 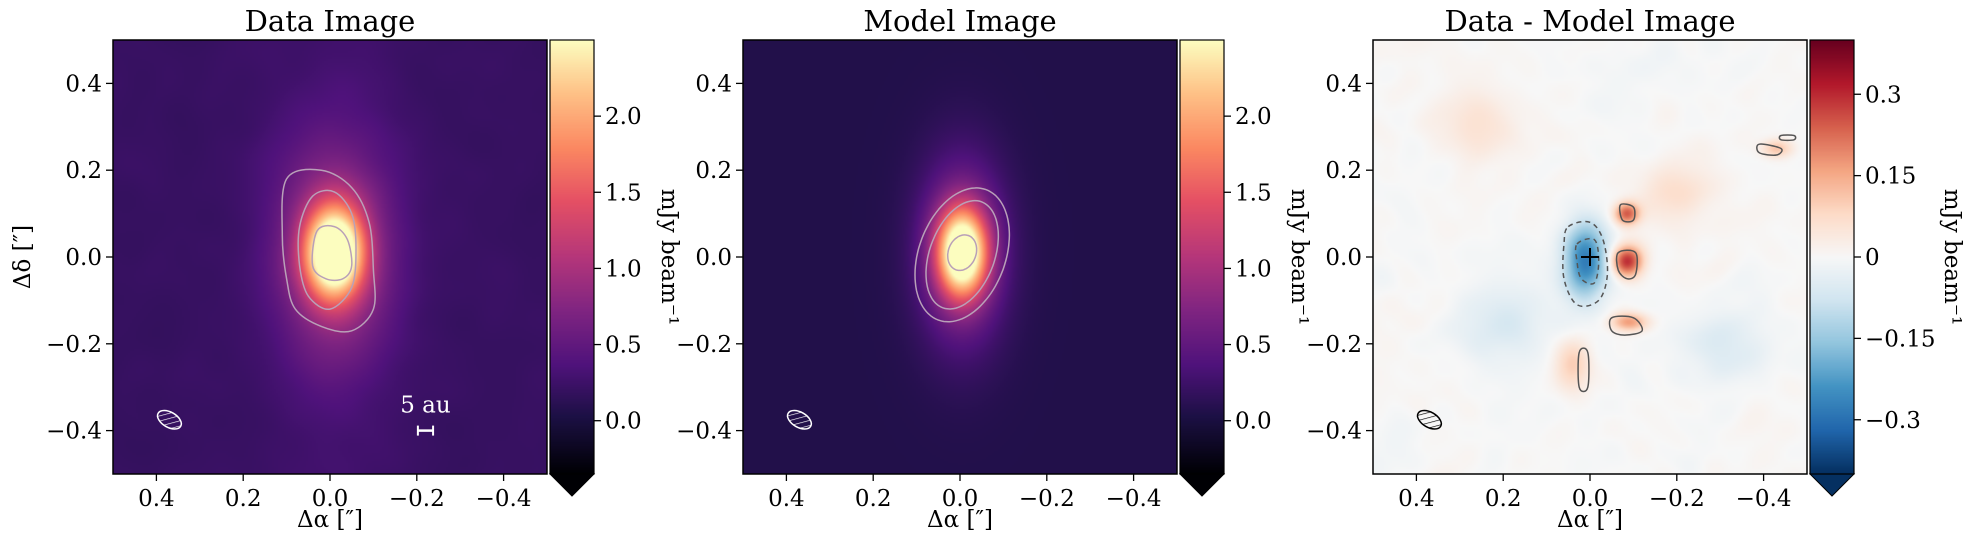 I want to click on y-axis-label: Δδ [″], so click(x=23, y=257).